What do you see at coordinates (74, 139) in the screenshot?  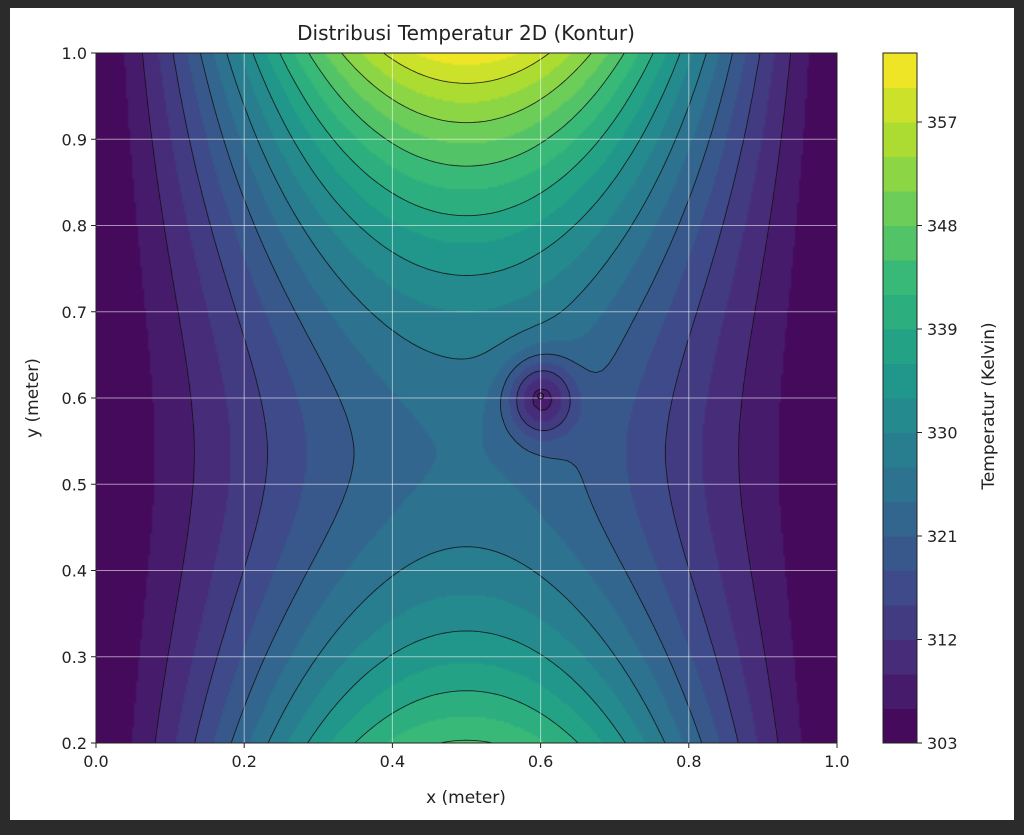 I see `y-tick-label: 0.9` at bounding box center [74, 139].